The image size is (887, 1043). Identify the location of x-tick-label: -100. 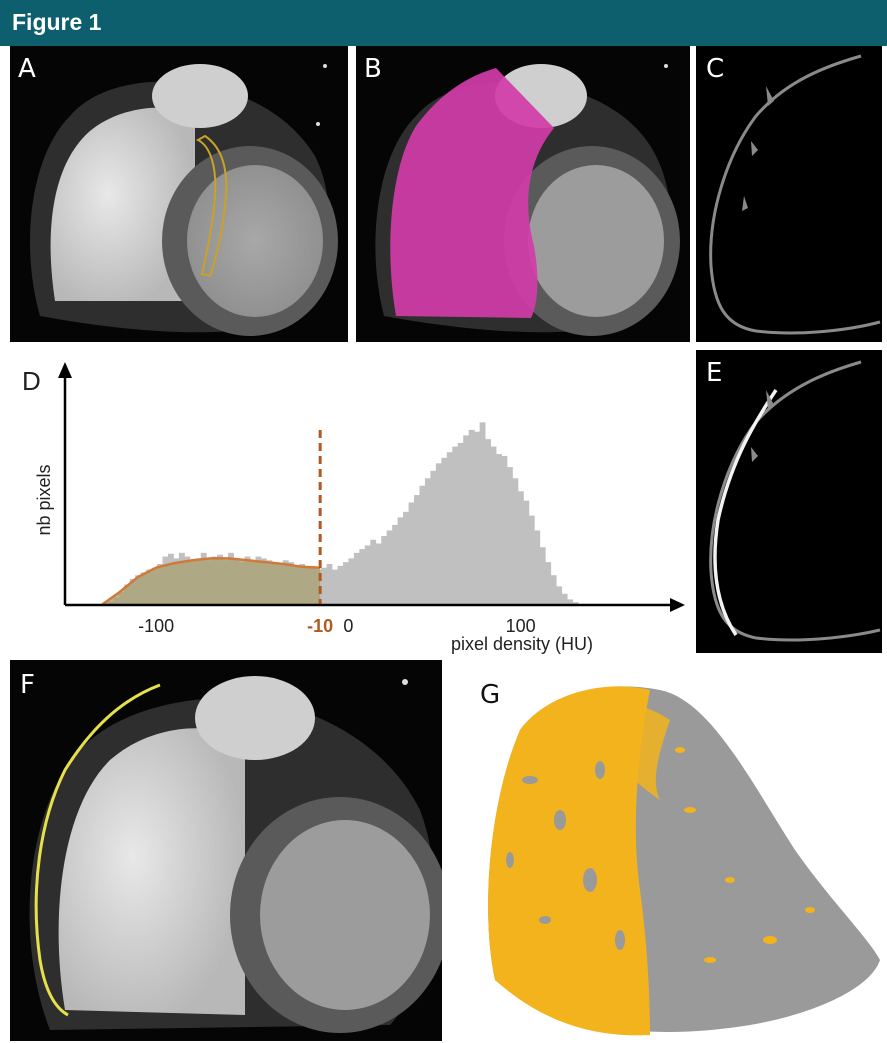
(156, 626).